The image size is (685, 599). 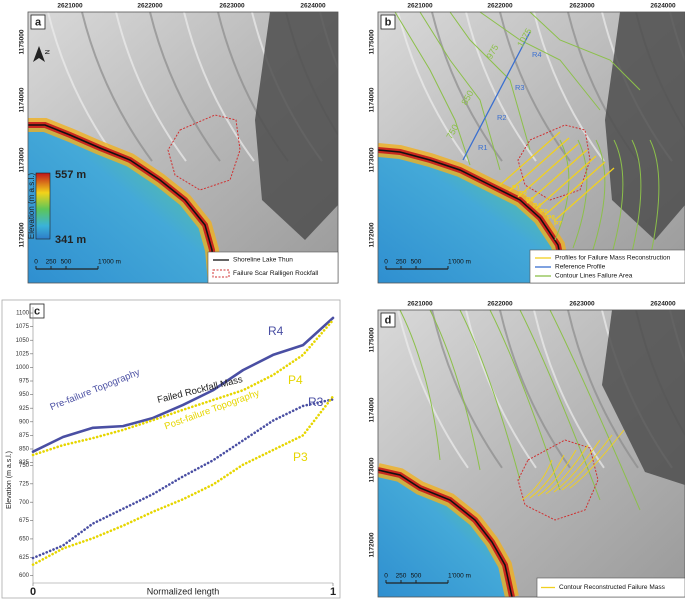 What do you see at coordinates (22, 99) in the screenshot?
I see `y-coord-label: 1174000` at bounding box center [22, 99].